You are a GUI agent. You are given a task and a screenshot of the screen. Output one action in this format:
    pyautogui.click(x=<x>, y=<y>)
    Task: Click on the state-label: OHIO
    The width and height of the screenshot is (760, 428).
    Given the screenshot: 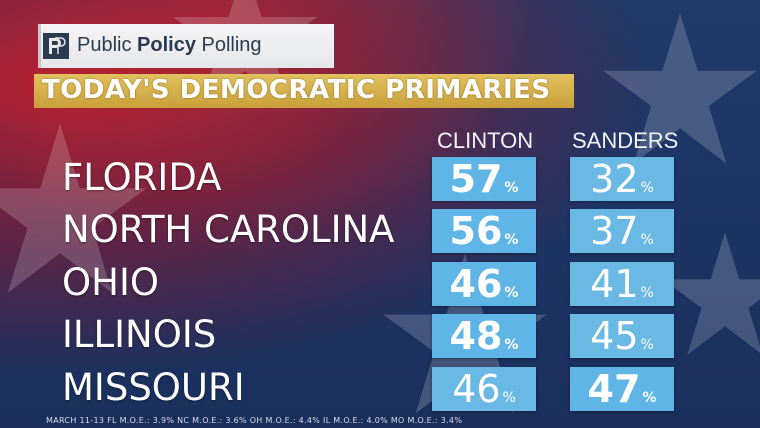 What is the action you would take?
    pyautogui.click(x=110, y=282)
    